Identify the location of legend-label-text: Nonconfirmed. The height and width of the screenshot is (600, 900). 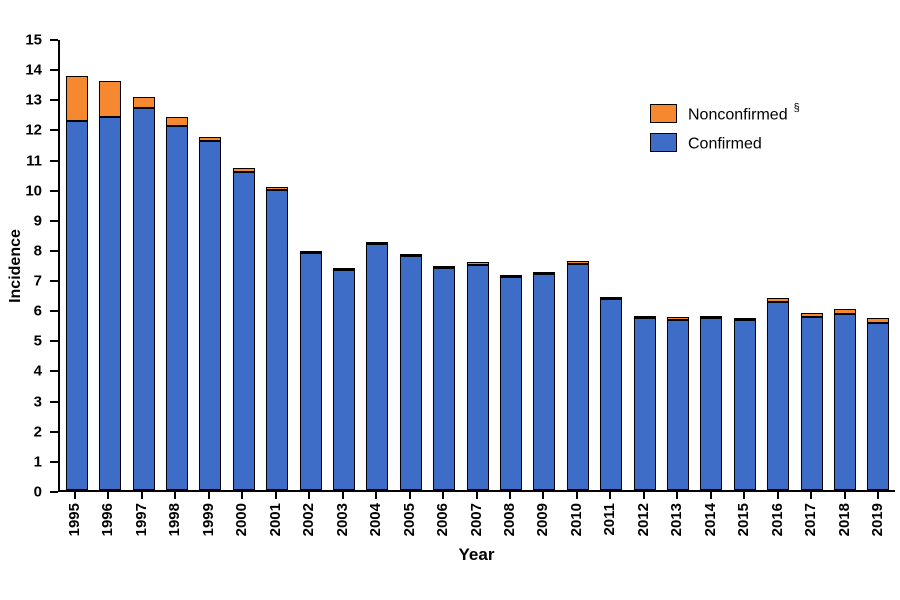
(738, 115).